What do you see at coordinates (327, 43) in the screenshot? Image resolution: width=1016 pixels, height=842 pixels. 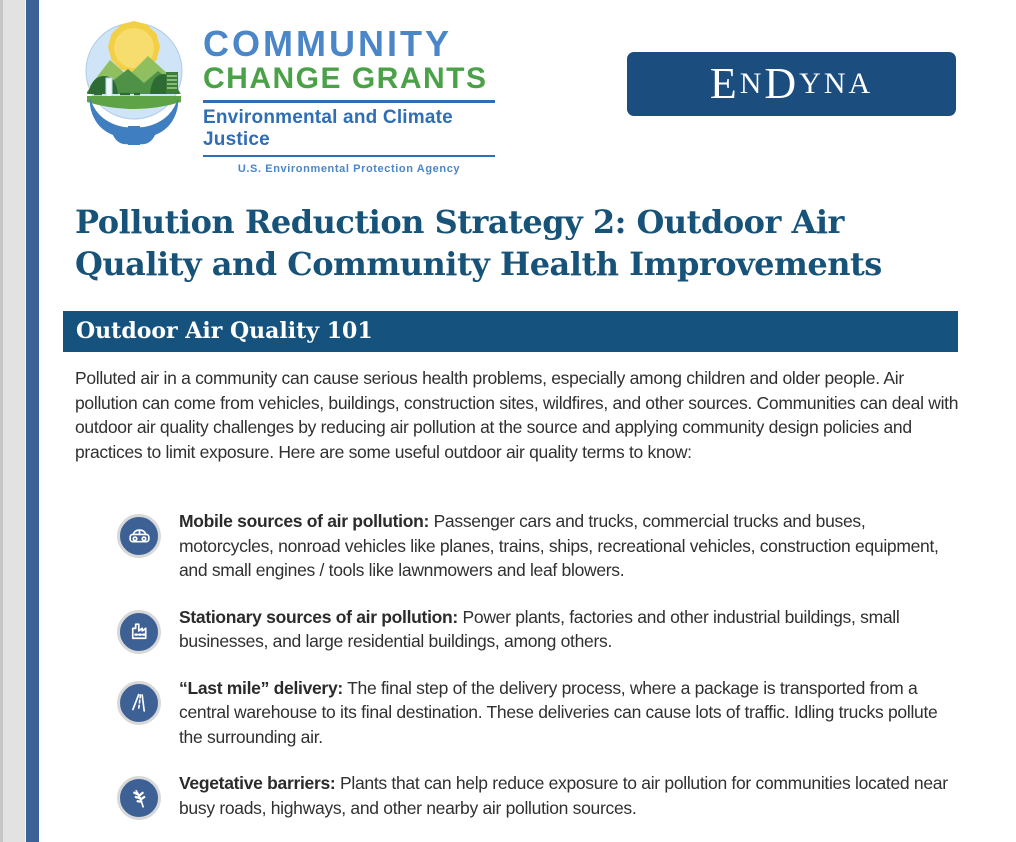 I see `logo-community-label: COMMUNITY` at bounding box center [327, 43].